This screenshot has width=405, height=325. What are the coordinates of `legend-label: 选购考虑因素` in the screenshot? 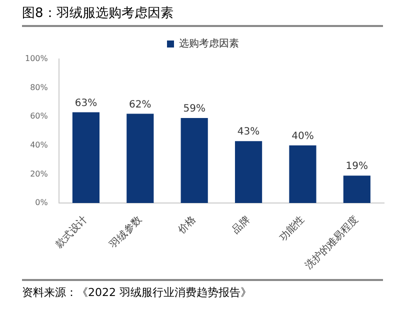 It's located at (209, 44).